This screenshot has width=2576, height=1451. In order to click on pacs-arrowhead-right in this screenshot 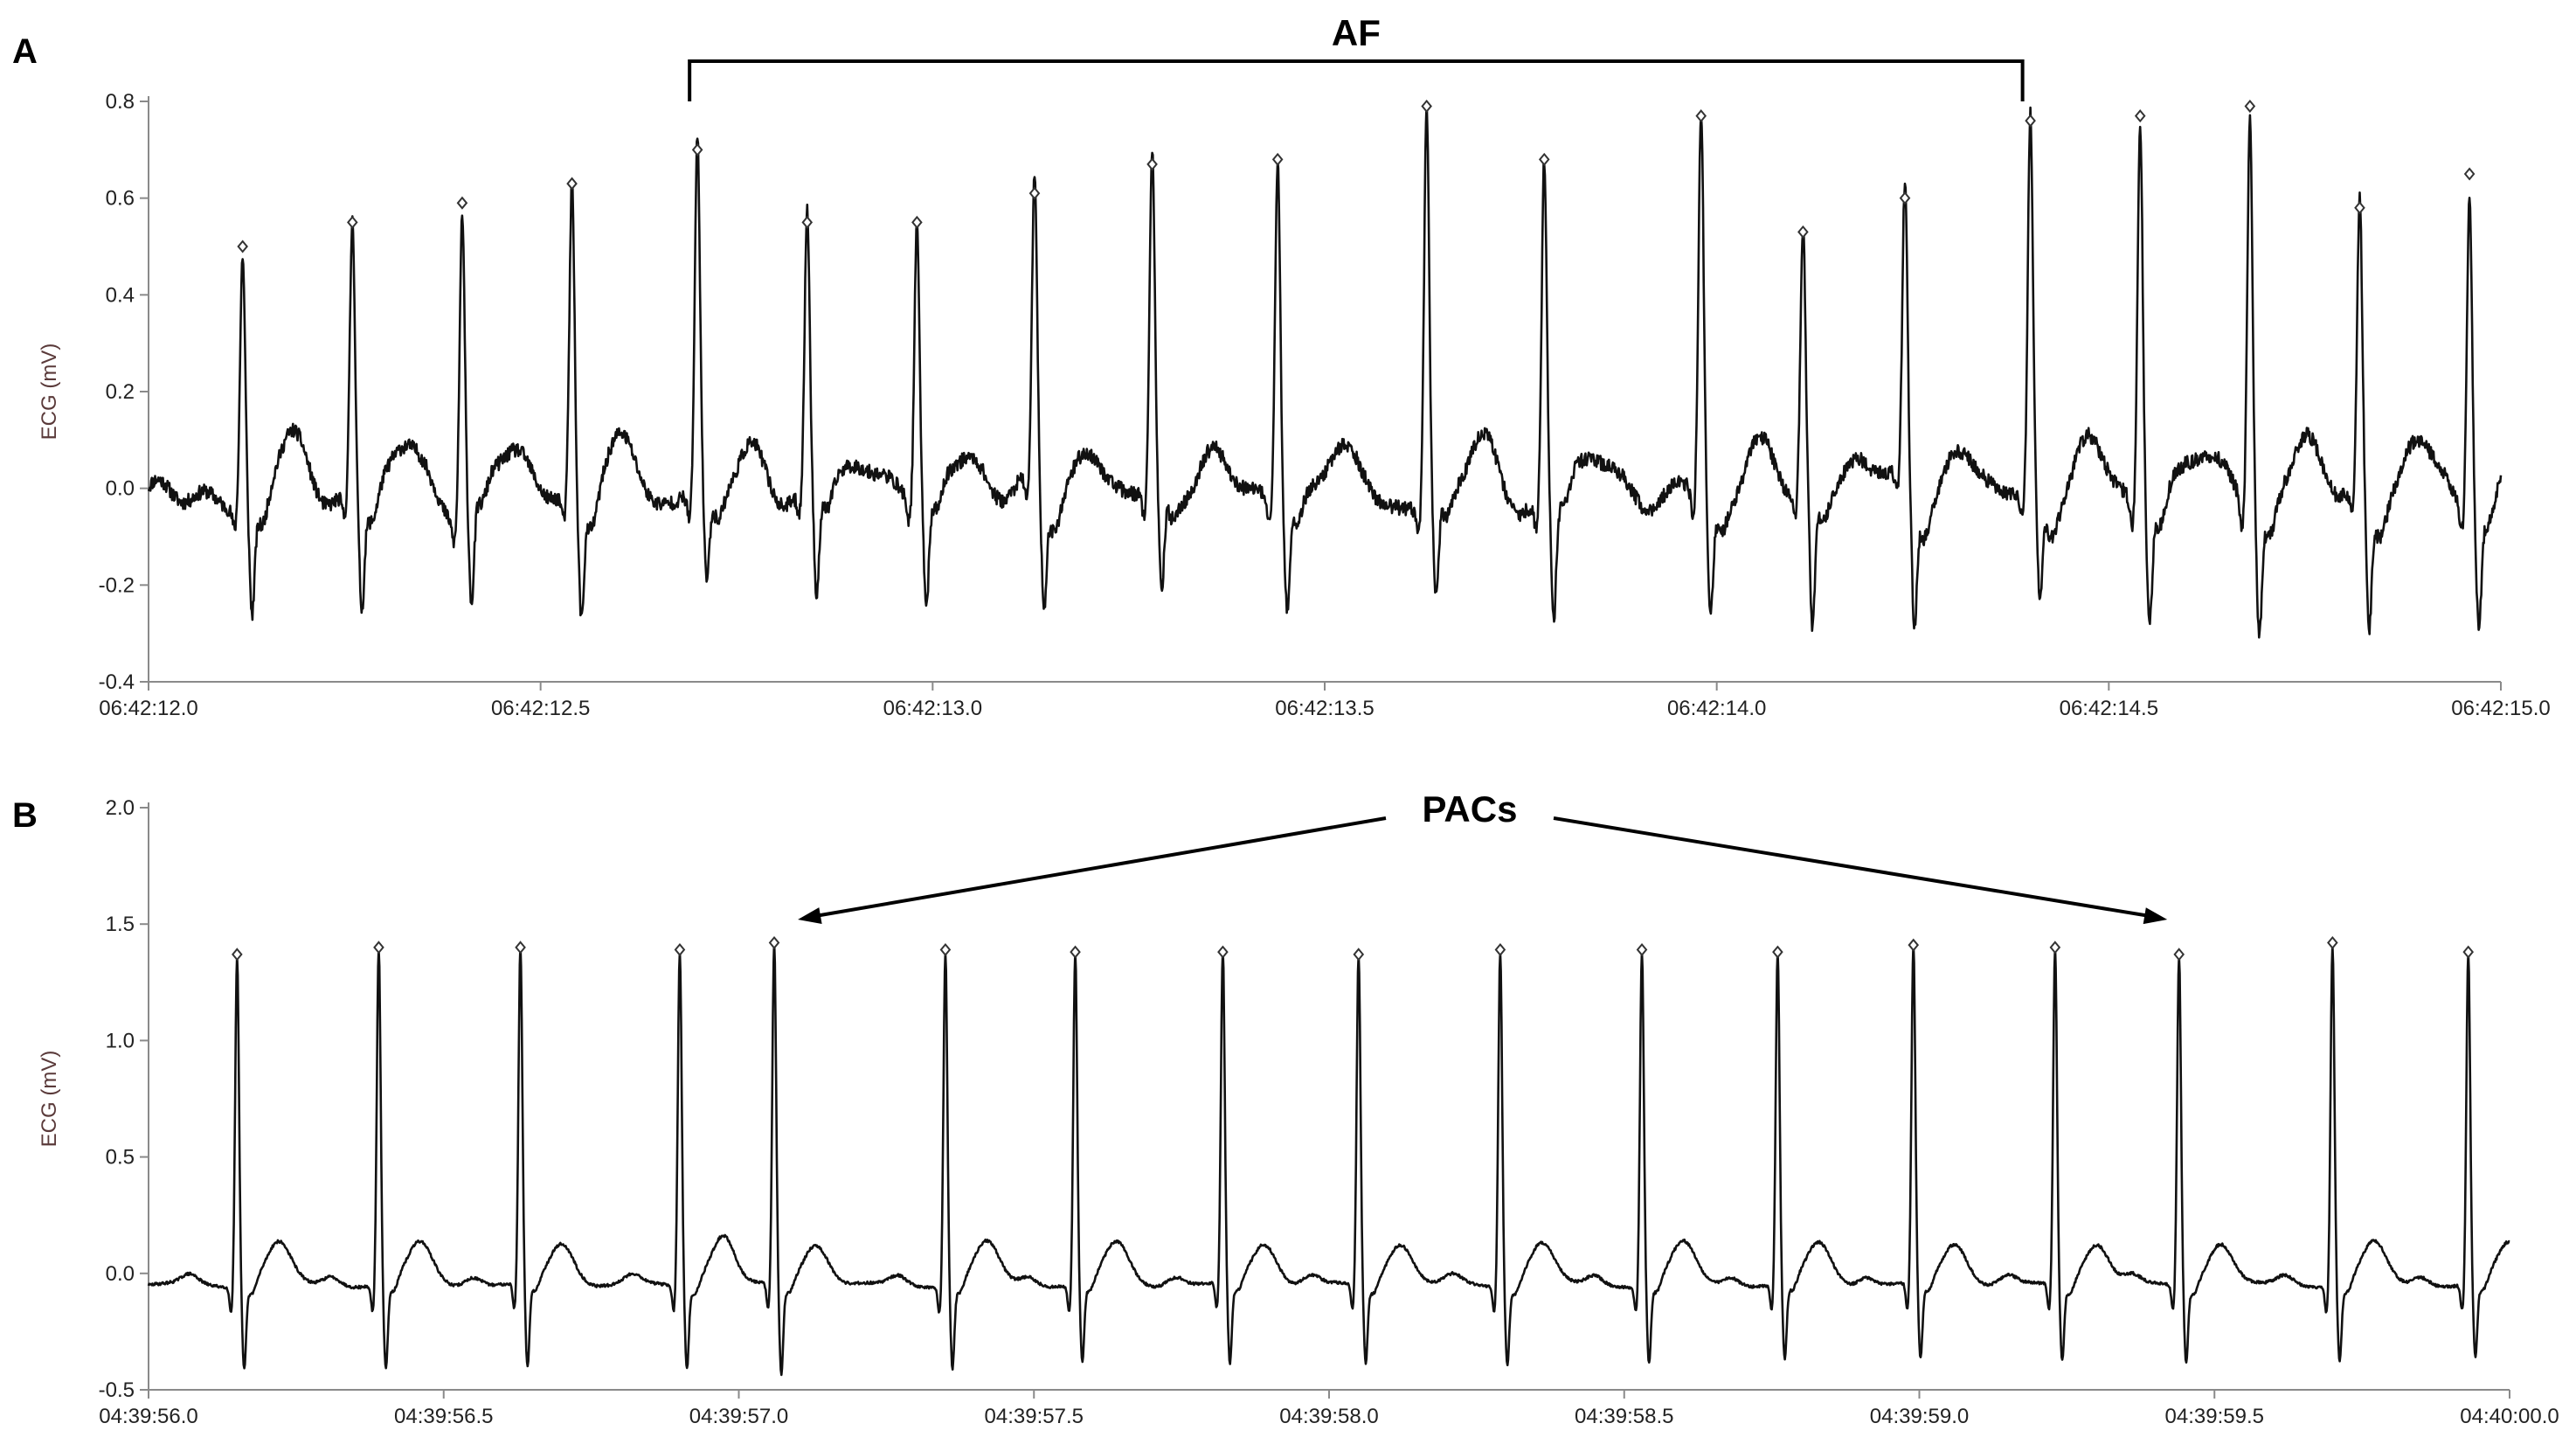, I will do `click(2155, 916)`.